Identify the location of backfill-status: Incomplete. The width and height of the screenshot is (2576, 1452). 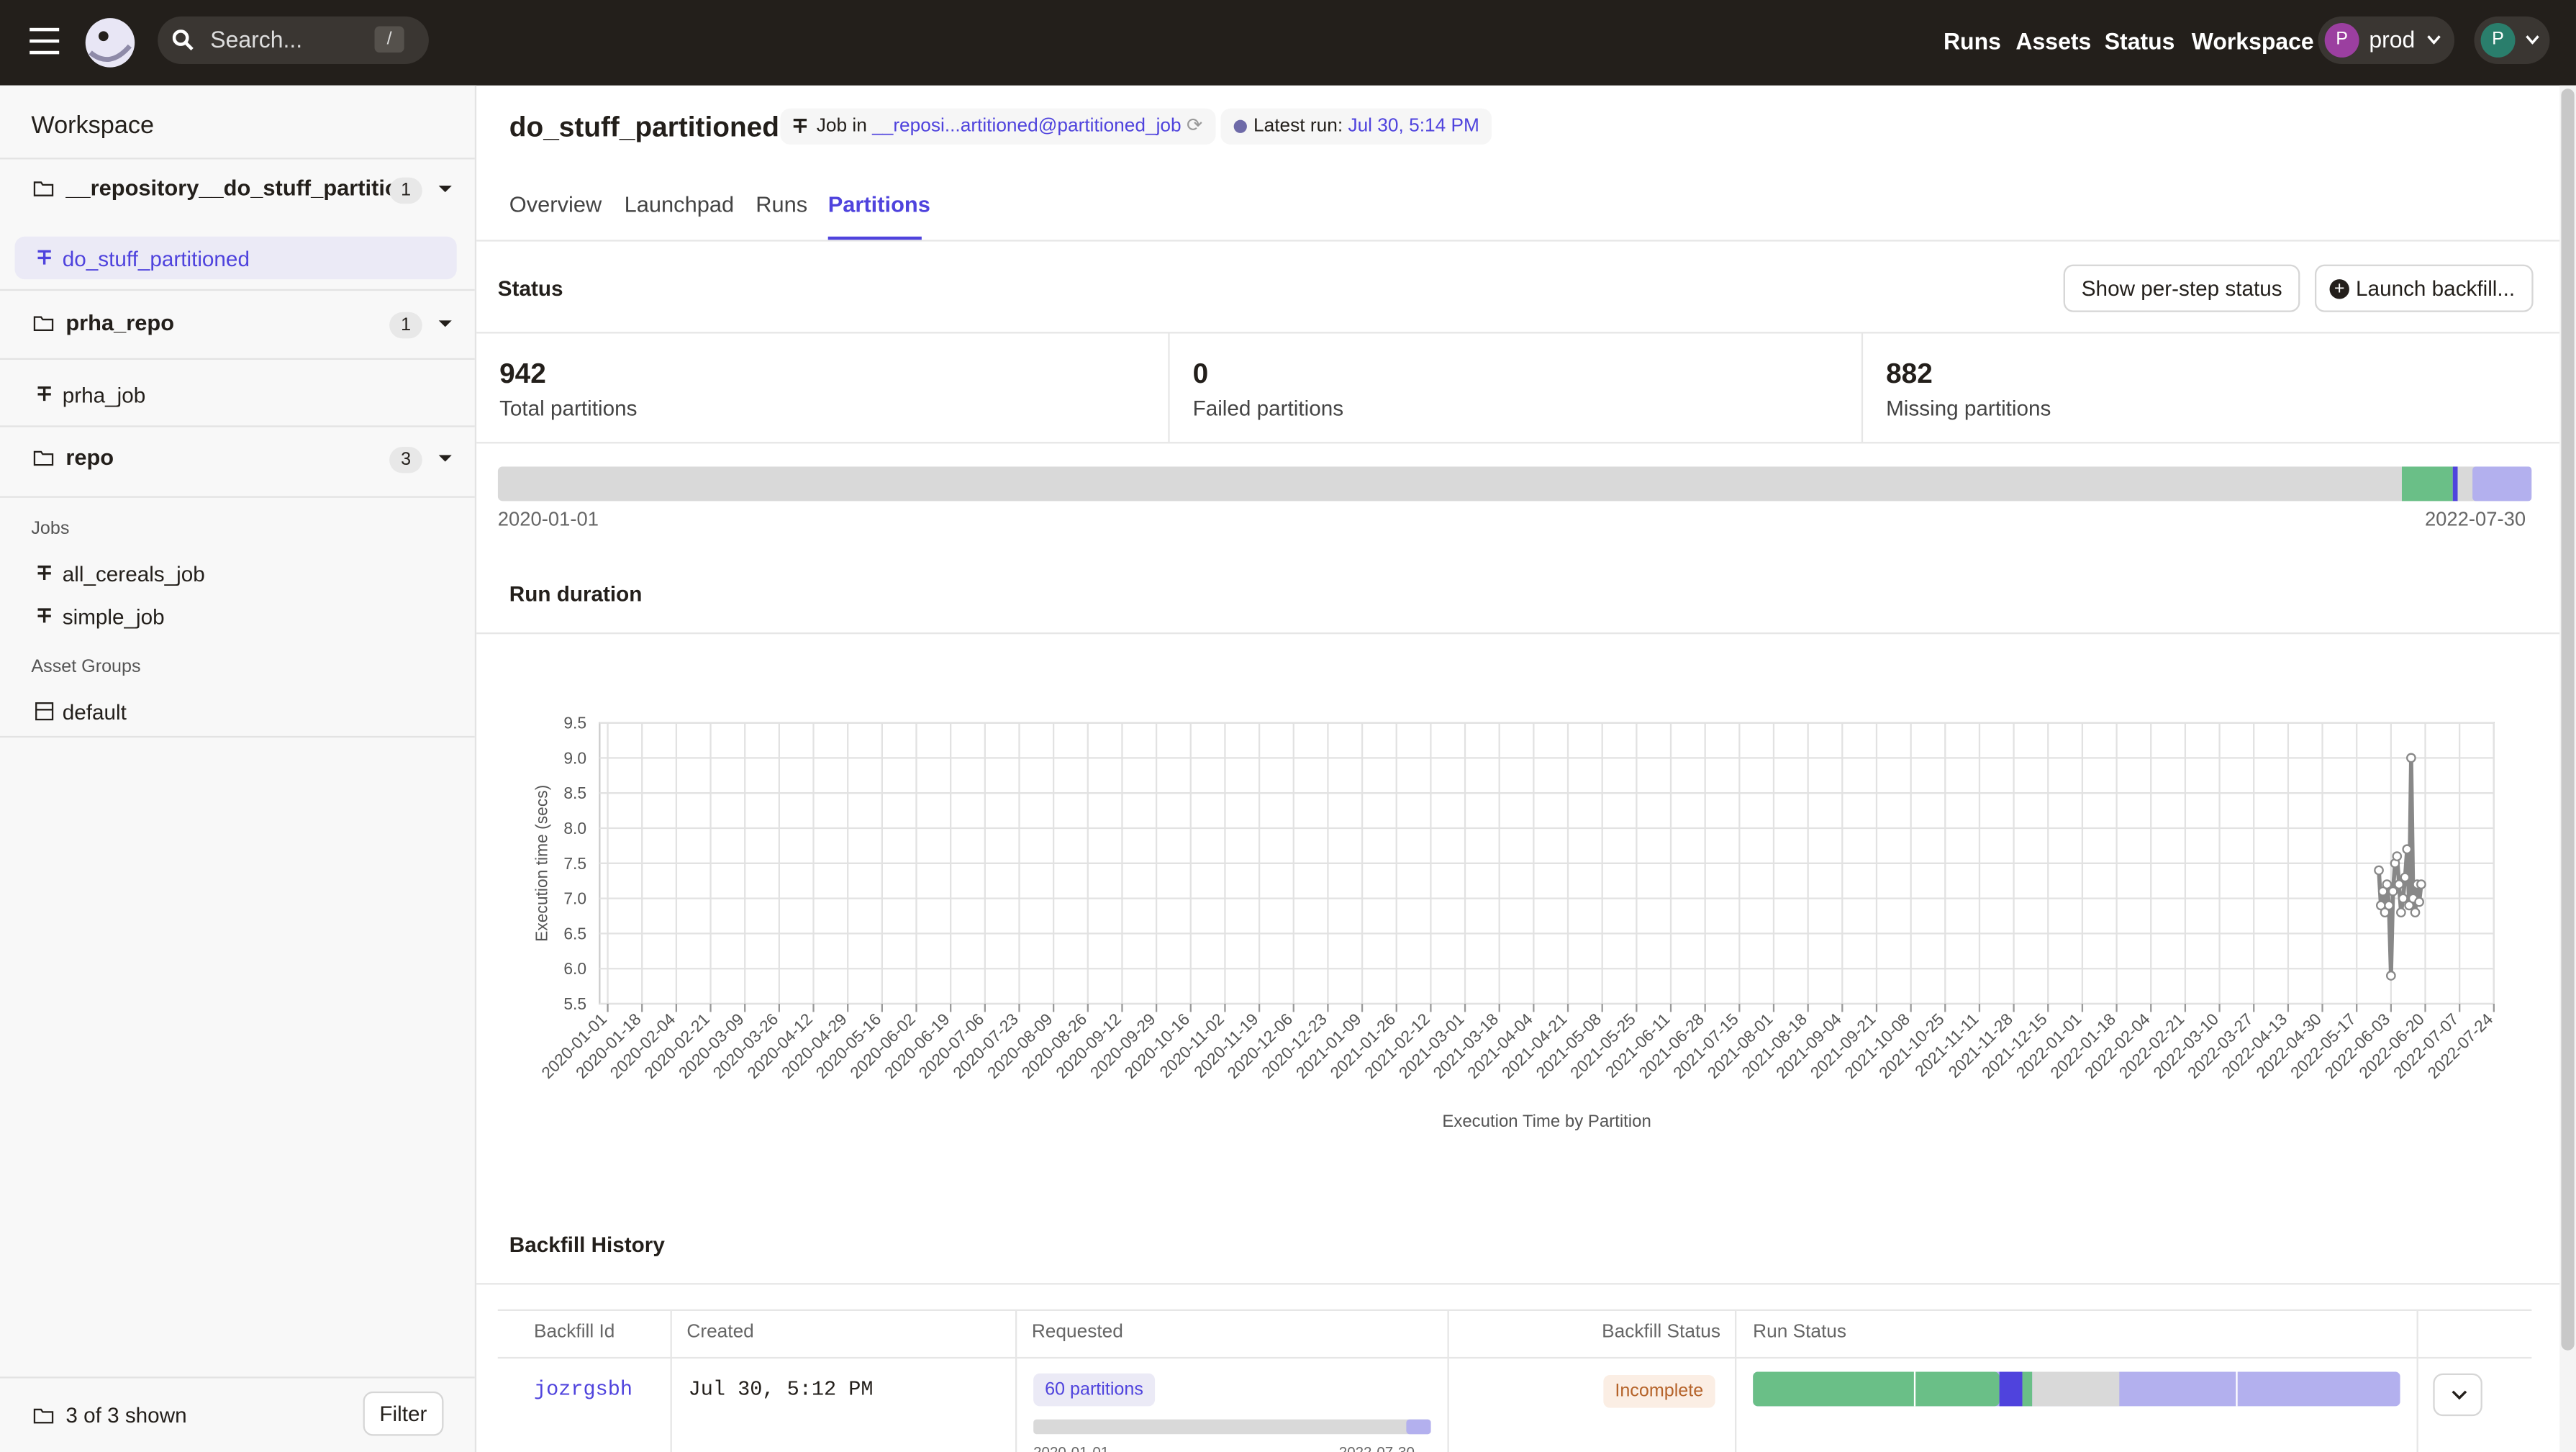
(1659, 1391).